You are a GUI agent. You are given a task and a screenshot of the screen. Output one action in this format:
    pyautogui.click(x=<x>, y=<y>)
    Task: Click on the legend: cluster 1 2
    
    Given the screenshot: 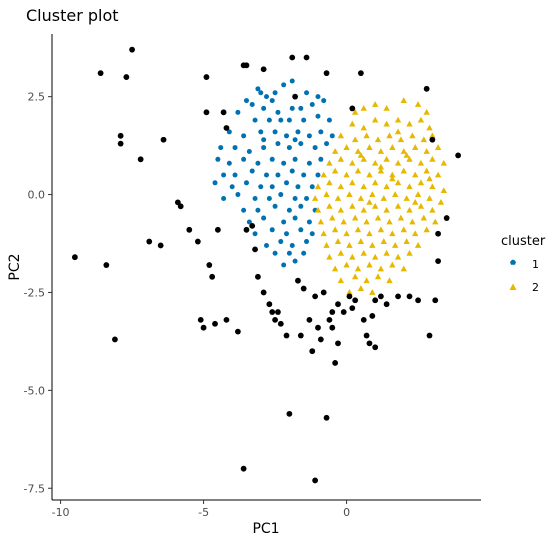 What is the action you would take?
    pyautogui.click(x=523, y=264)
    